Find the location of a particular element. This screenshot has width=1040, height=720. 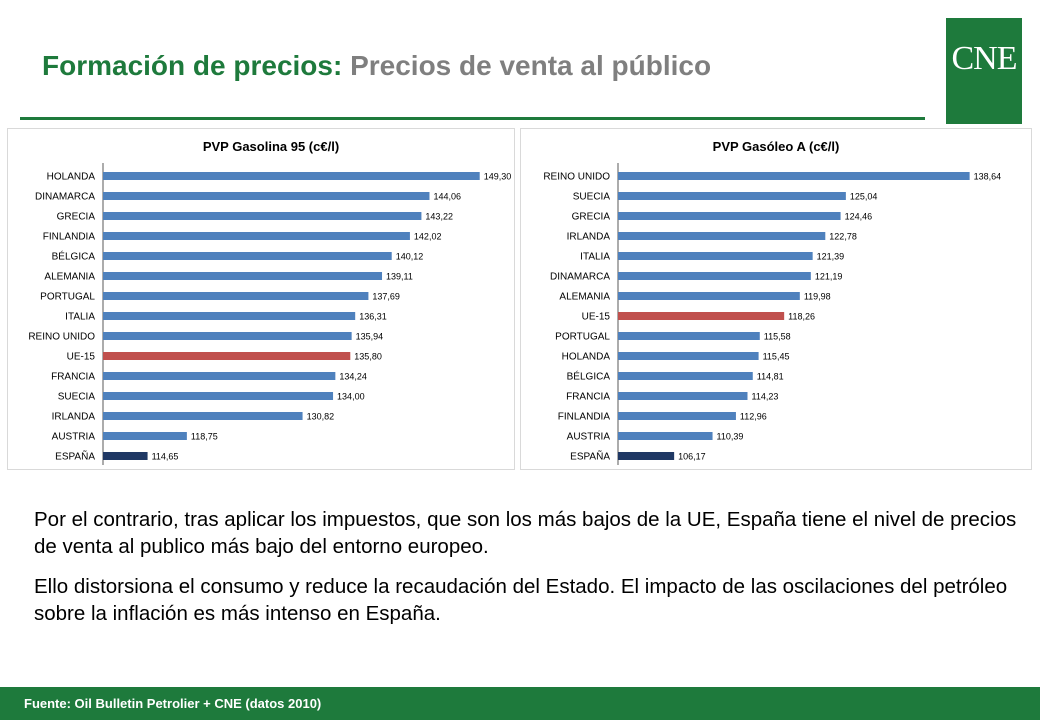

value-label-grecia: 124,46 is located at coordinates (859, 217).